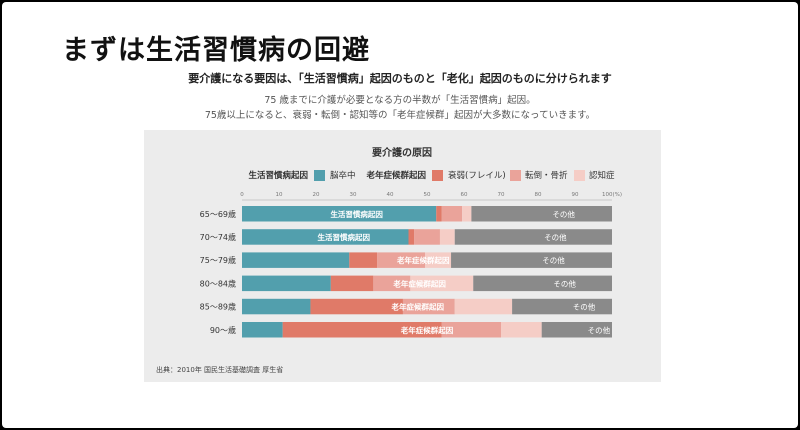  Describe the element at coordinates (477, 175) in the screenshot. I see `legend-label-frailty: 衰弱(フレイル)` at that location.